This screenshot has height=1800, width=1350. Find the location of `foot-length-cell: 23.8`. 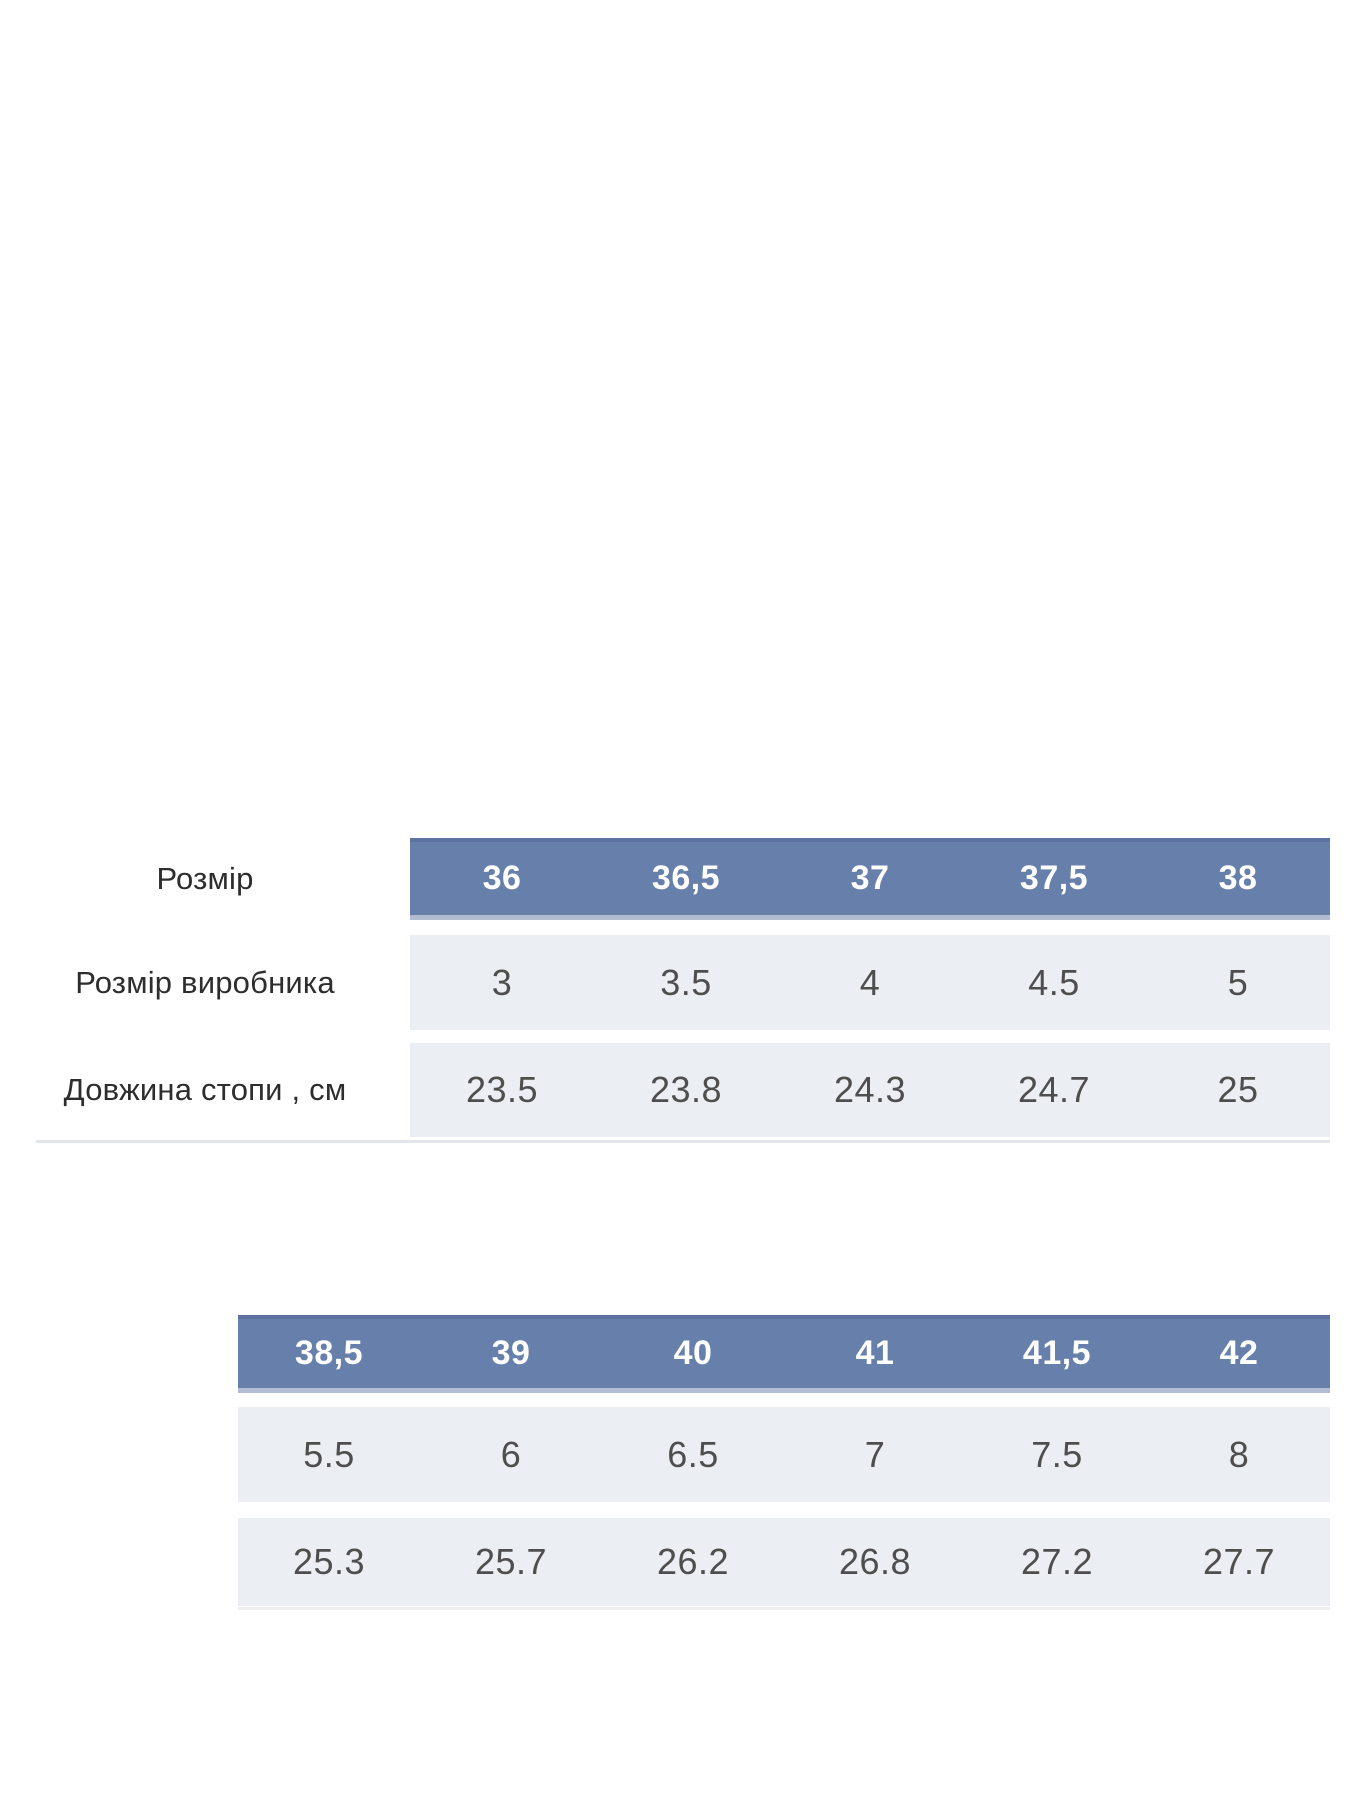

foot-length-cell: 23.8 is located at coordinates (686, 1089).